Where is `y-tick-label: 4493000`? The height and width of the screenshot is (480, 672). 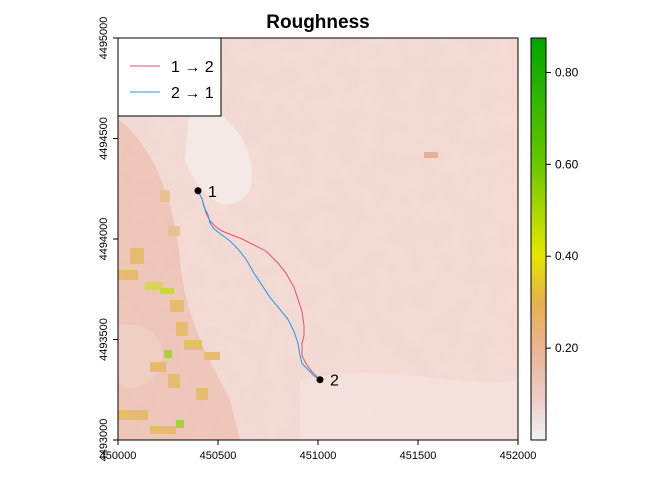 y-tick-label: 4493000 is located at coordinates (104, 440).